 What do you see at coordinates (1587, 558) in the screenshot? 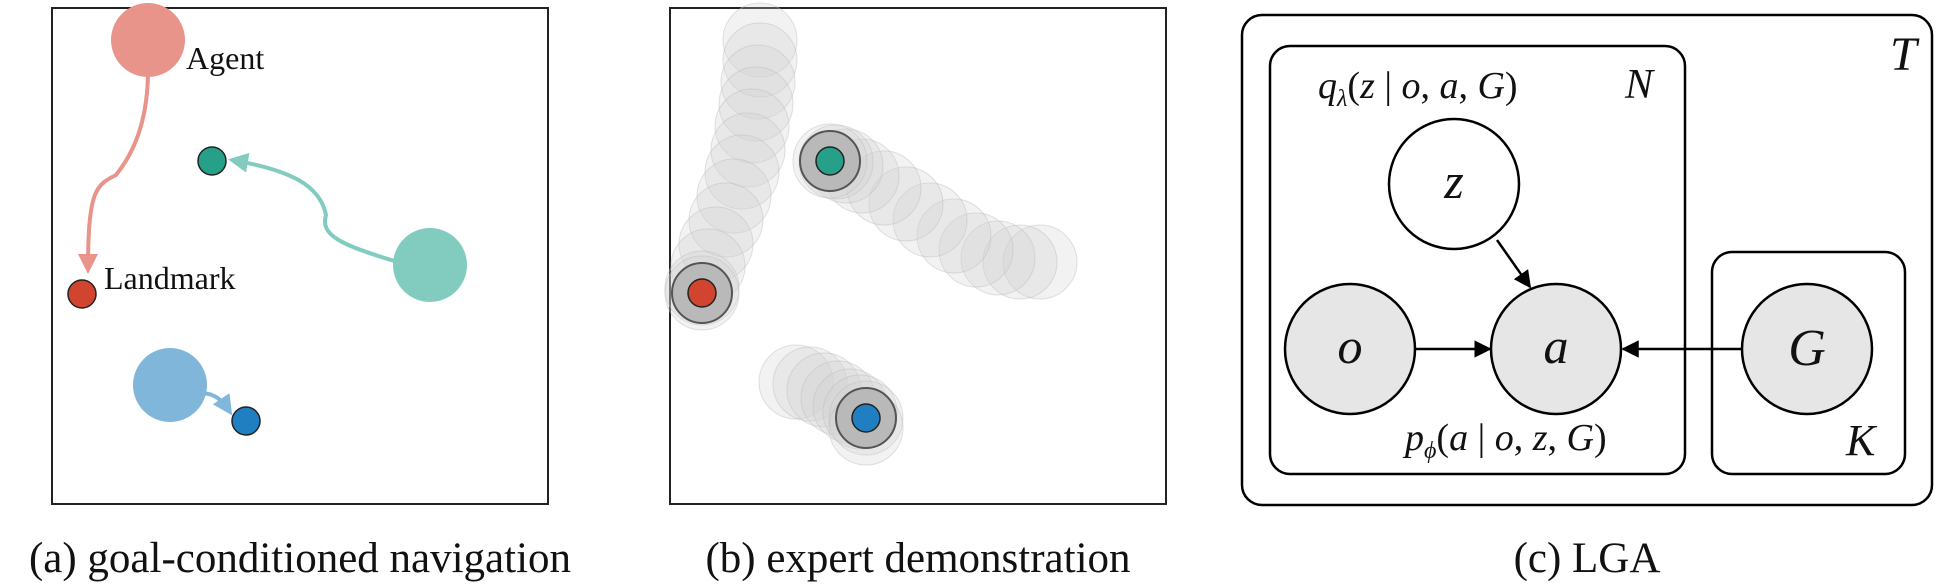
I see `caption-c: (c) LGA` at bounding box center [1587, 558].